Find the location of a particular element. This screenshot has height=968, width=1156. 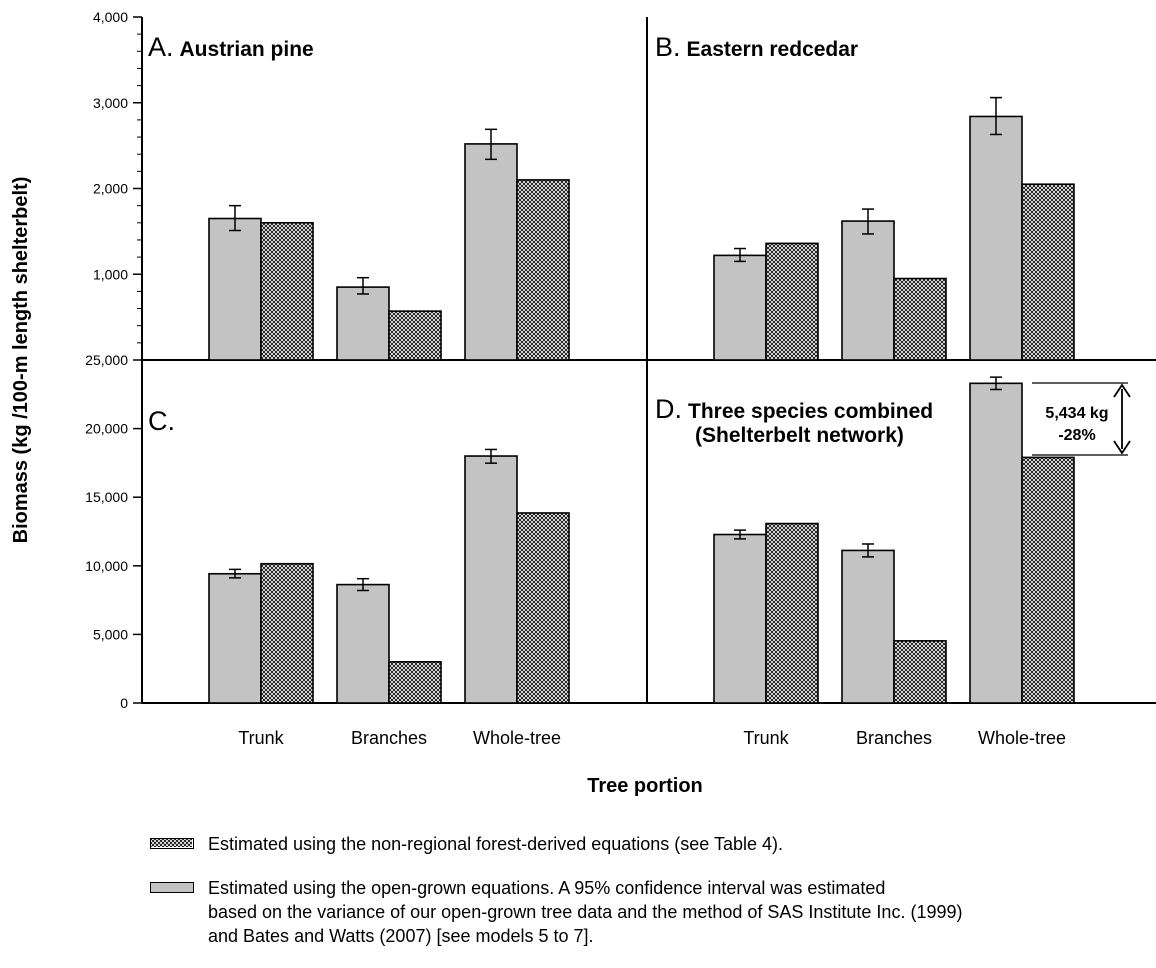

panel-b-name: Eastern redcedar is located at coordinates (773, 49).